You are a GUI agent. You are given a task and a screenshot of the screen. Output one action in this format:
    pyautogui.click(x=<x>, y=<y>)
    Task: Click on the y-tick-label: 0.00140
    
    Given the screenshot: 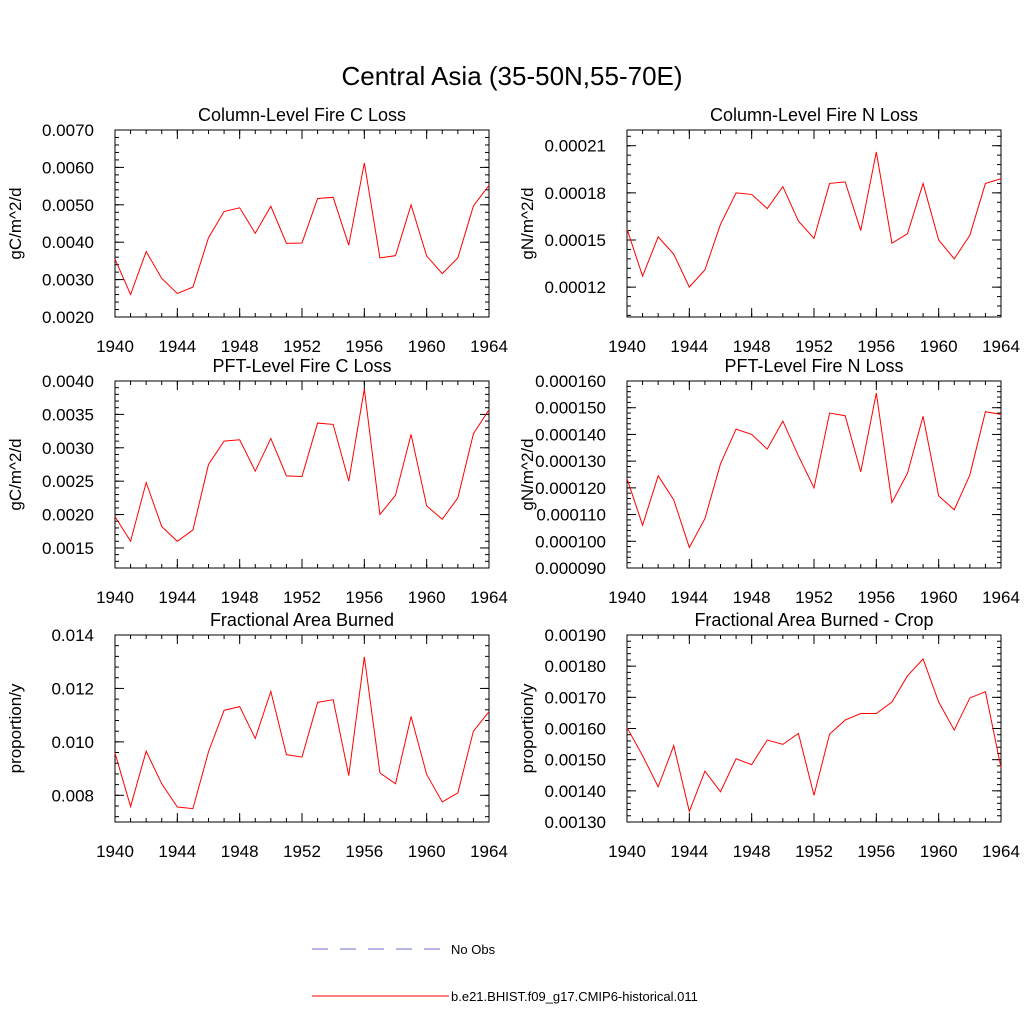 What is the action you would take?
    pyautogui.click(x=575, y=791)
    